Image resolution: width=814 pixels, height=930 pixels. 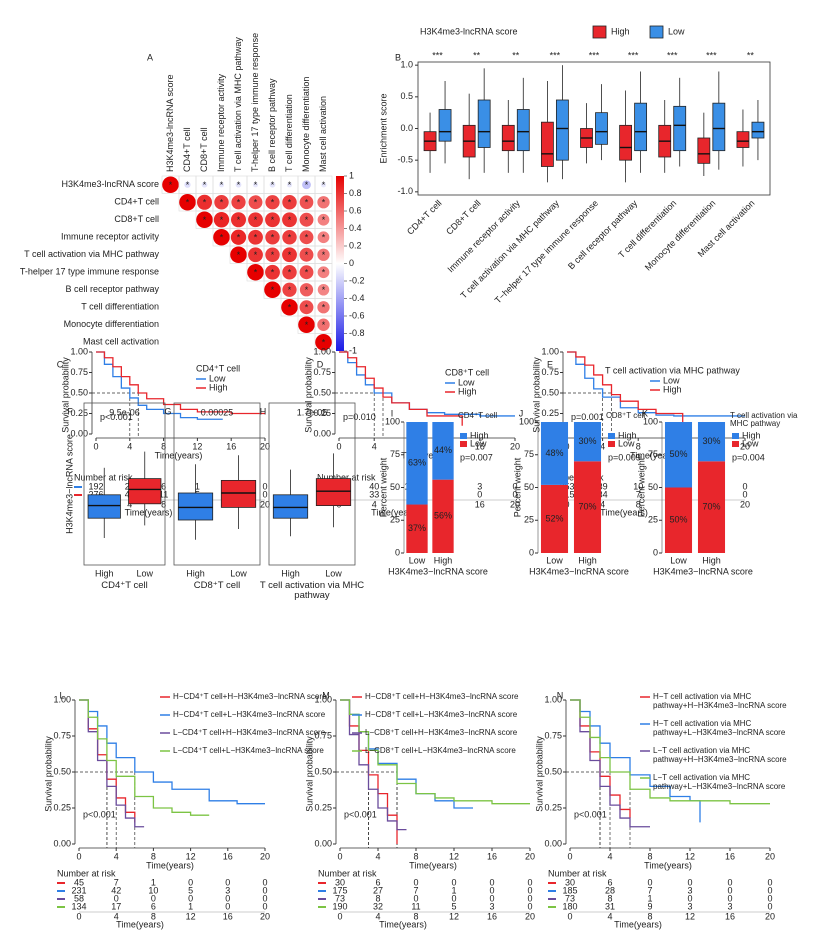 I want to click on colorbar-label: 0.4, so click(x=355, y=228).